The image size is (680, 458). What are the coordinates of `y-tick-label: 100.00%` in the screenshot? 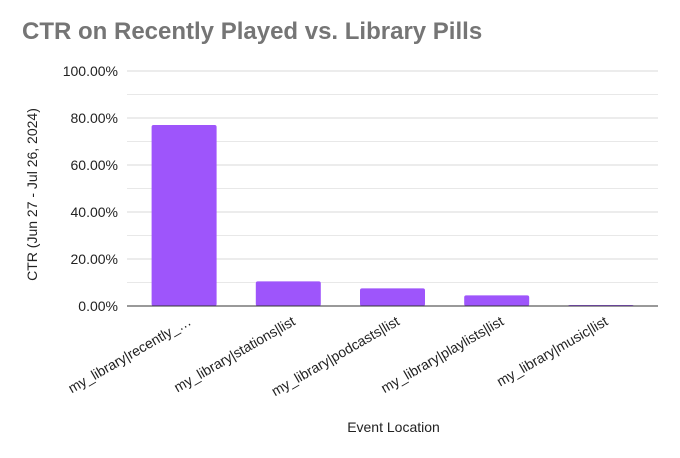 It's located at (90, 71).